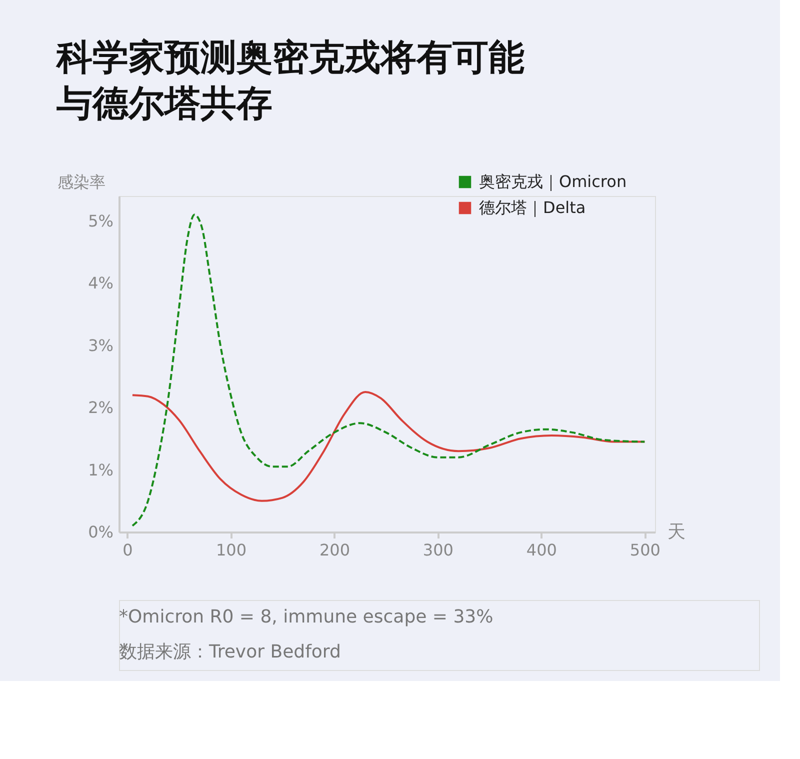 The width and height of the screenshot is (800, 759). What do you see at coordinates (82, 182) in the screenshot?
I see `y-axis-title: 感染率` at bounding box center [82, 182].